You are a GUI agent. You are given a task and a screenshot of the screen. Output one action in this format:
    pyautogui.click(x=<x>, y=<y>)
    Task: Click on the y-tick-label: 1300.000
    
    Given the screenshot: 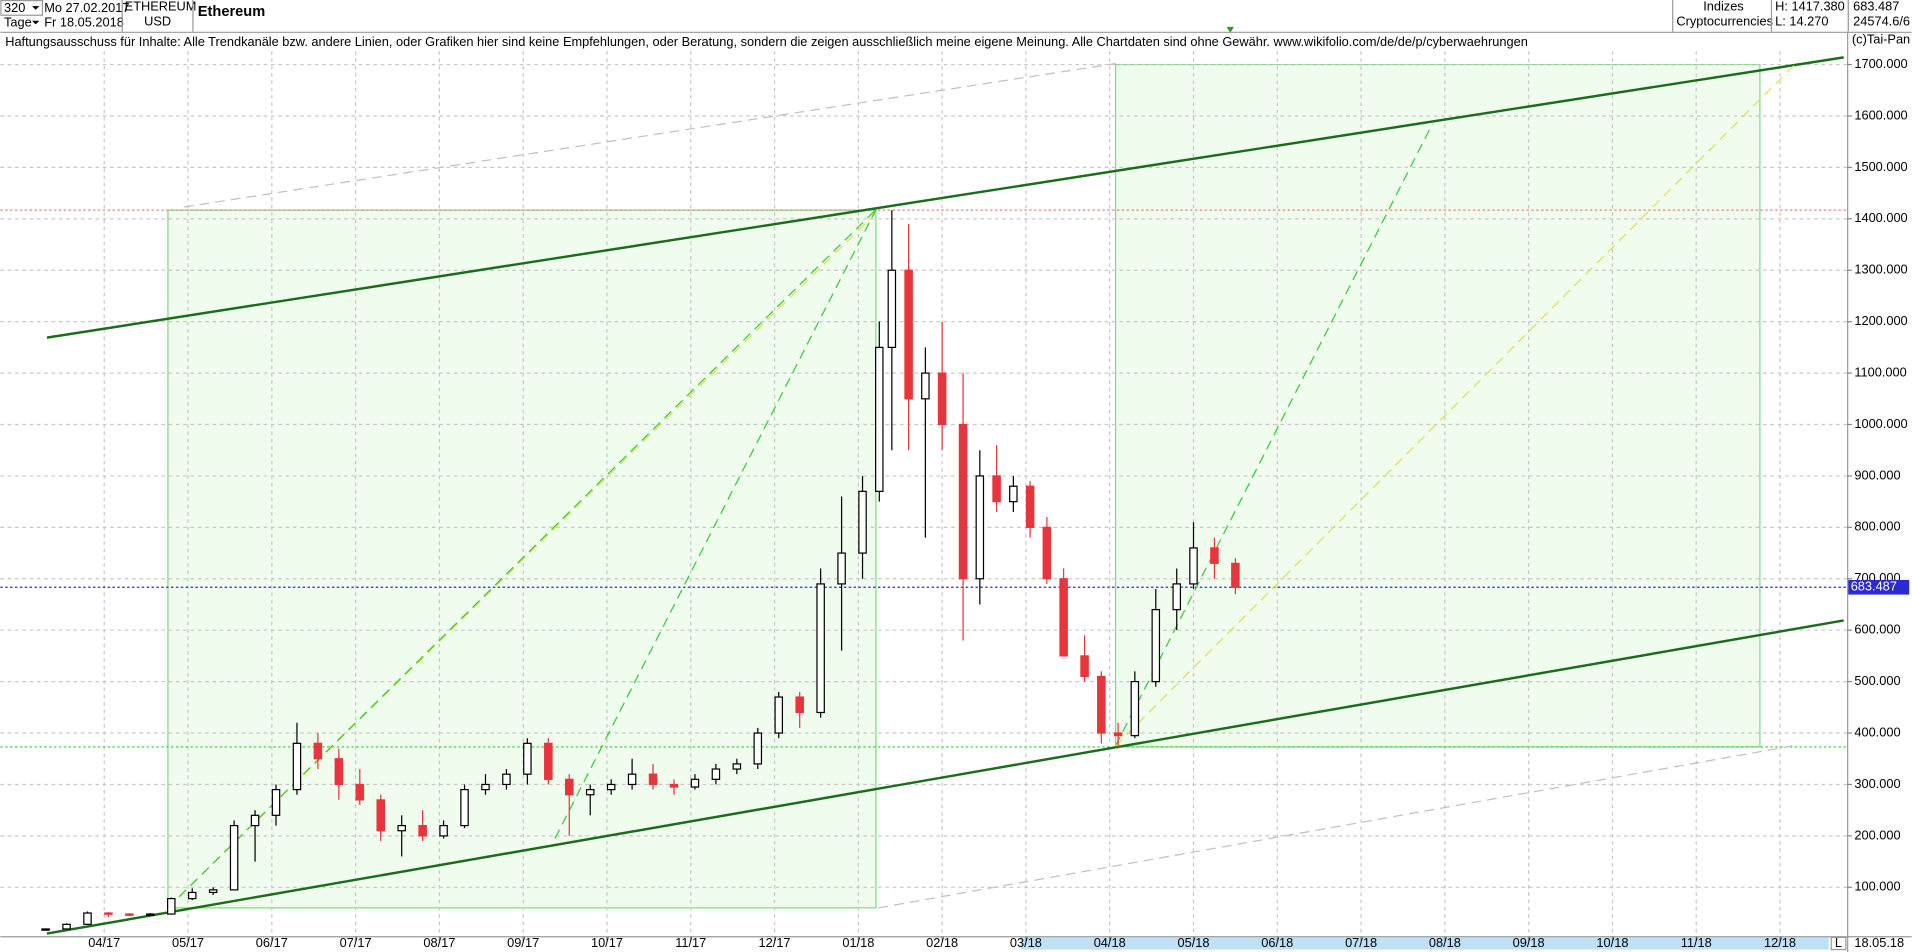 What is the action you would take?
    pyautogui.click(x=1880, y=269)
    